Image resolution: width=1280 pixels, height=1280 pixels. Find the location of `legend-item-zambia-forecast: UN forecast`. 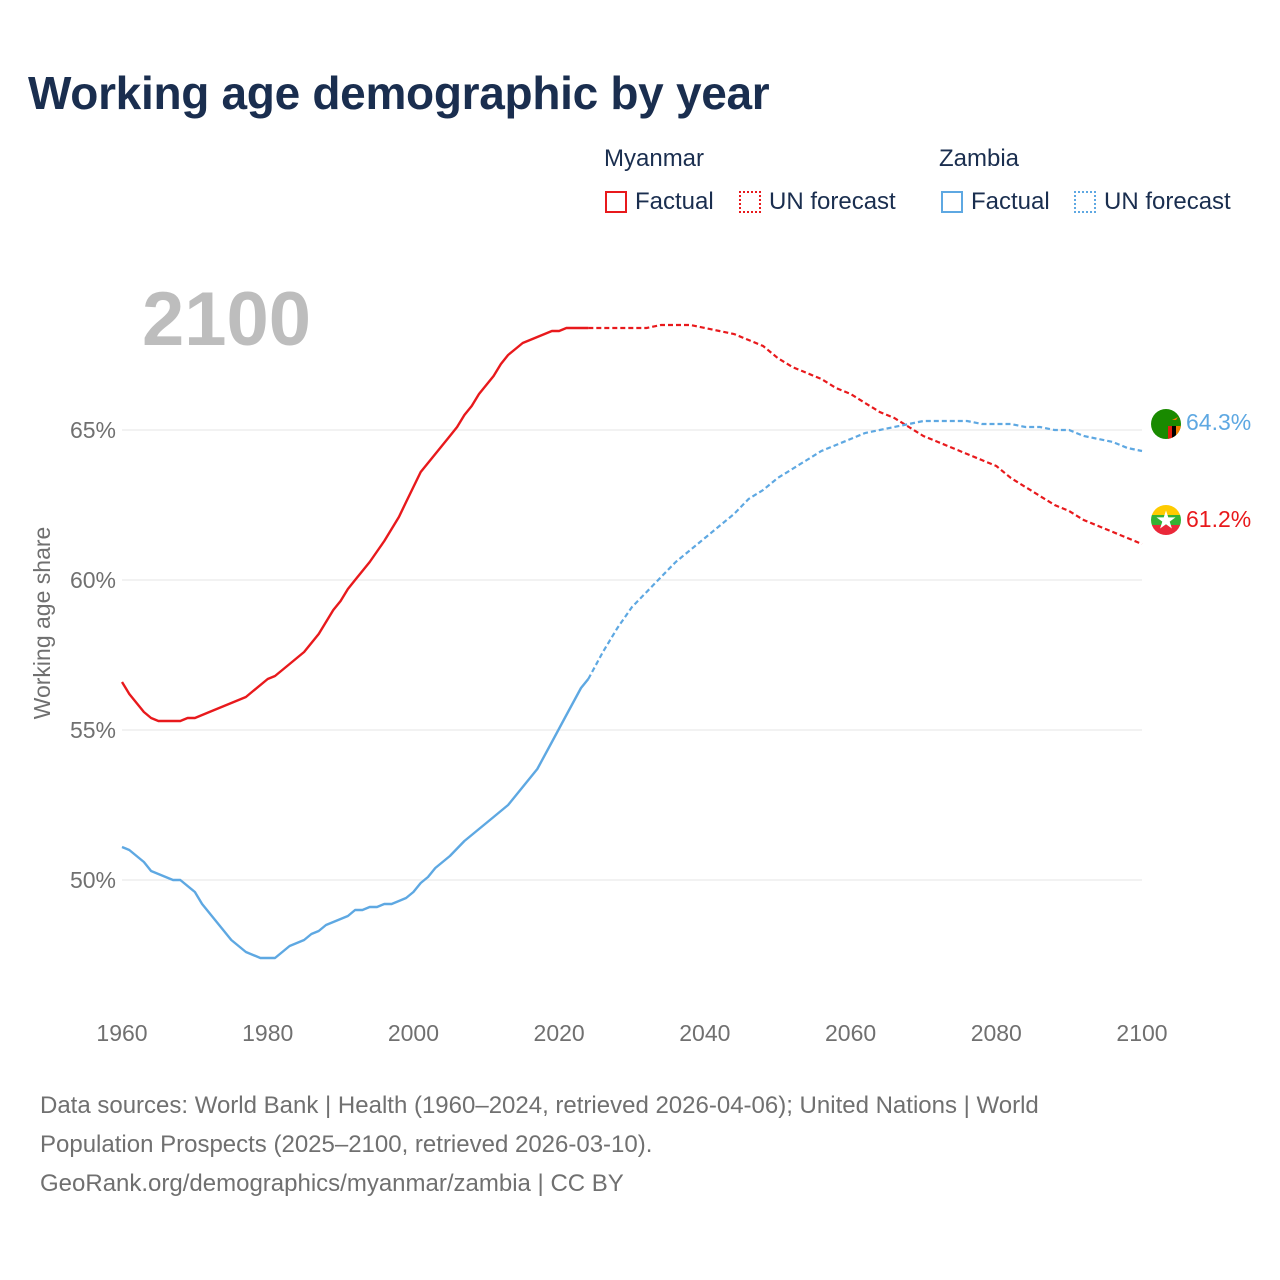

legend-item-zambia-forecast: UN forecast is located at coordinates (1152, 202).